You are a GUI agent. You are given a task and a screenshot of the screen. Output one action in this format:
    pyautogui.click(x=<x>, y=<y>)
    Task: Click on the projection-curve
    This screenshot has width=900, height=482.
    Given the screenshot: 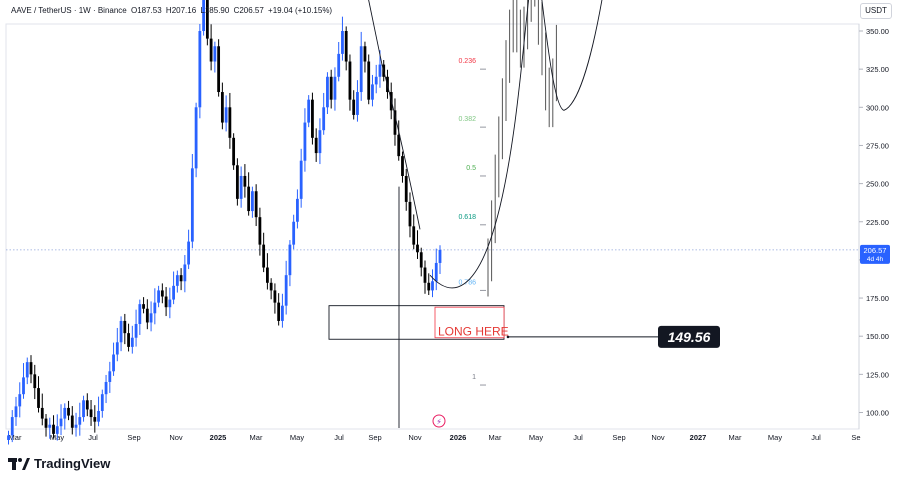 What is the action you would take?
    pyautogui.click(x=516, y=144)
    